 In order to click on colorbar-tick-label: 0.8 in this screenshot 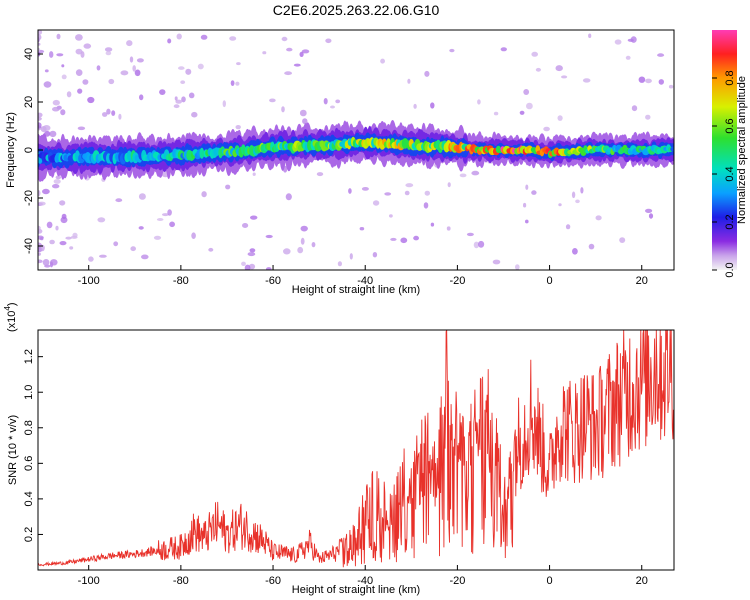, I will do `click(730, 77)`.